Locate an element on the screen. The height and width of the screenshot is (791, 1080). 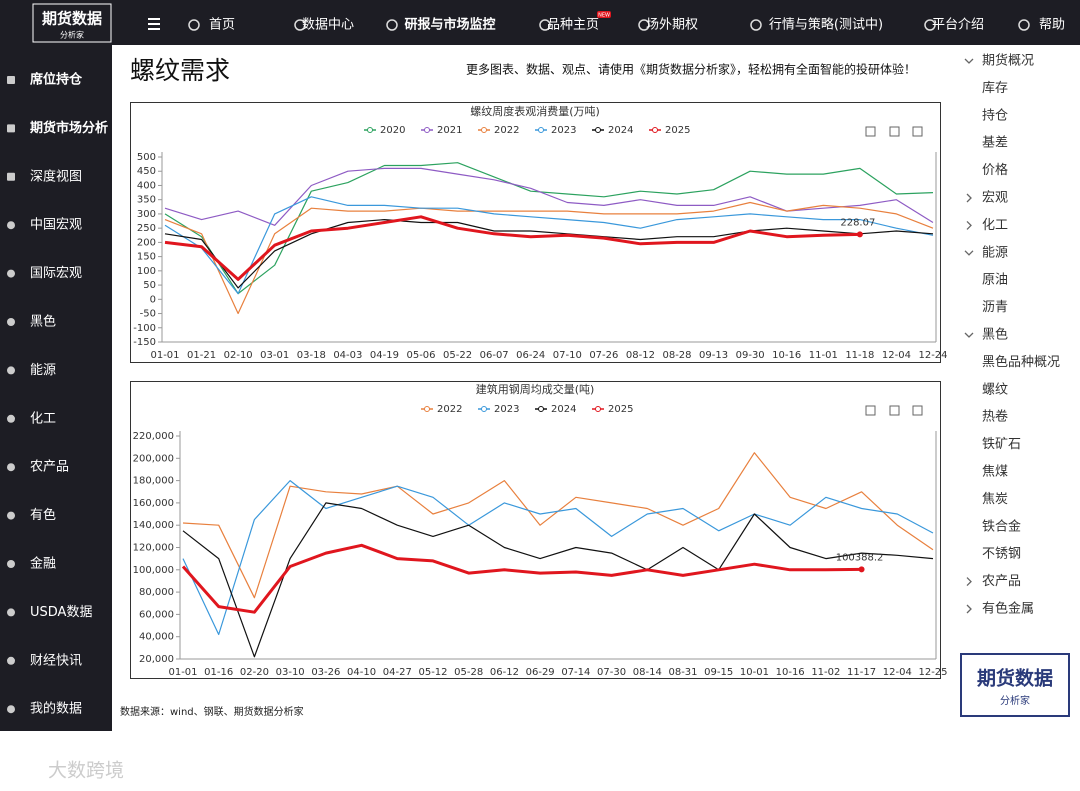
menu-item: 基差 is located at coordinates (995, 143).